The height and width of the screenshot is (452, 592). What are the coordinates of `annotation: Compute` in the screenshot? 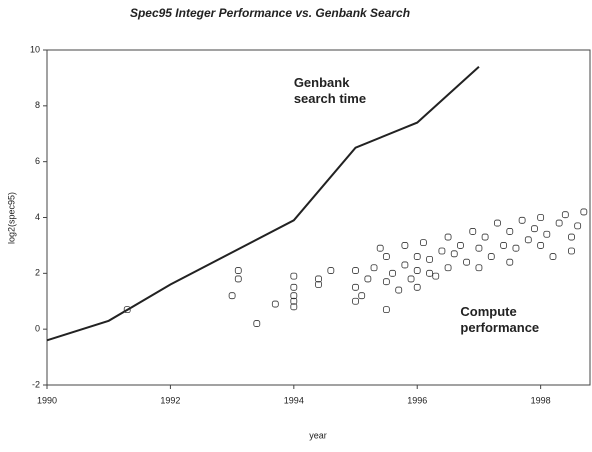 It's located at (488, 311).